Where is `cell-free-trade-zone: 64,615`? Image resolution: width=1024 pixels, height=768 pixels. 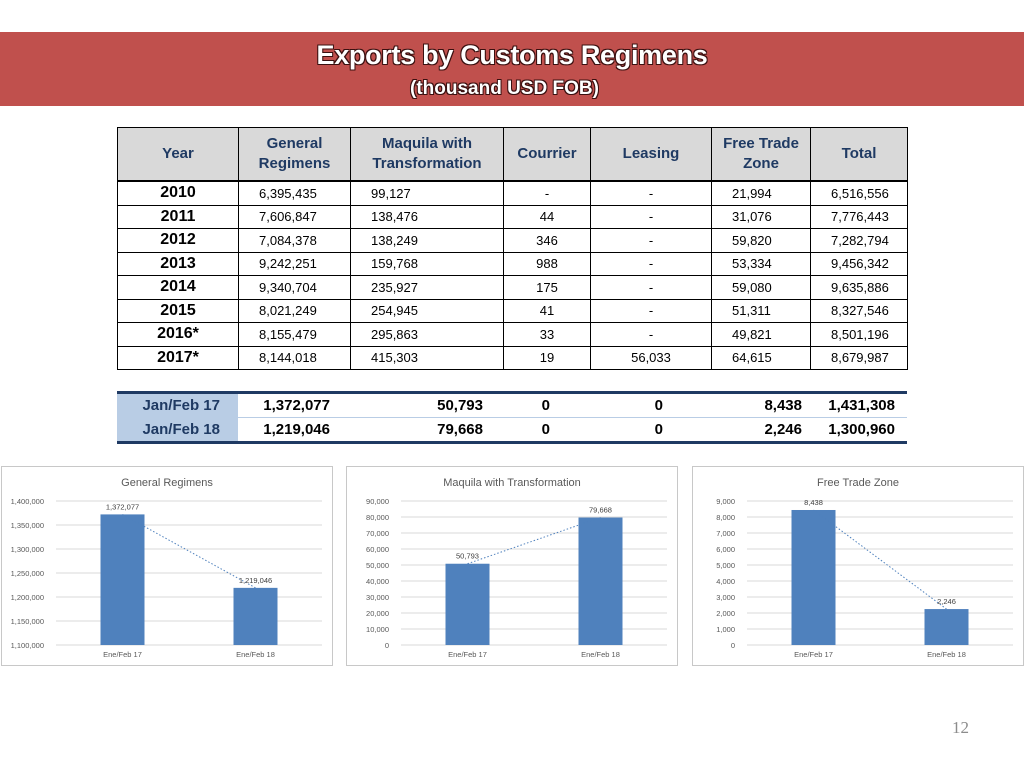 cell-free-trade-zone: 64,615 is located at coordinates (761, 357).